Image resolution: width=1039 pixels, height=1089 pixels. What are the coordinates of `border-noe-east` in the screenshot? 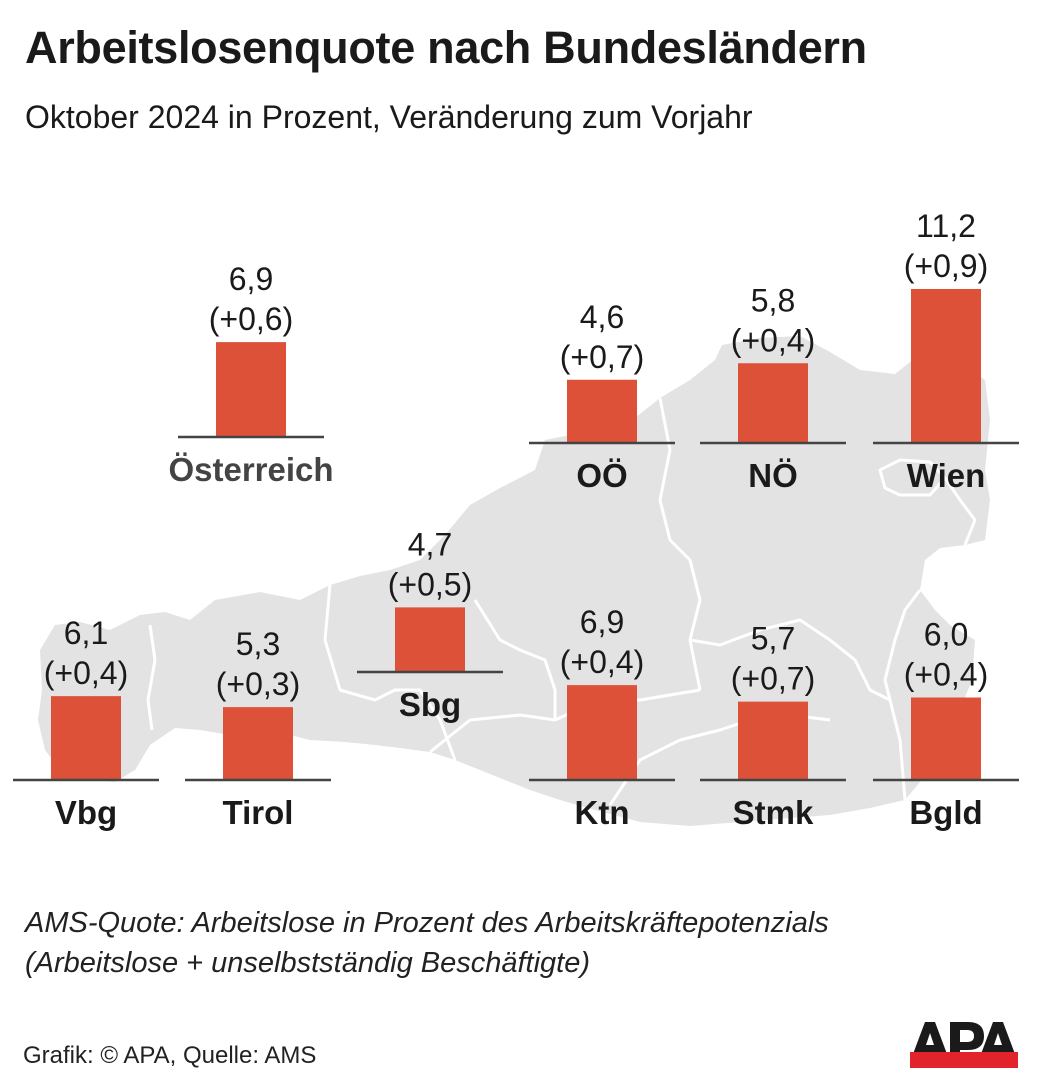 It's located at (960, 511).